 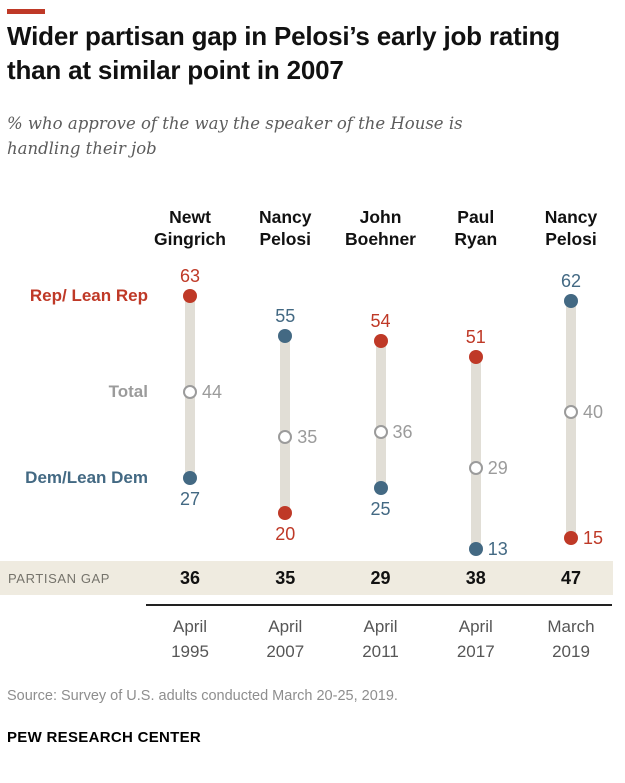 I want to click on gap-value: 47, so click(x=571, y=578).